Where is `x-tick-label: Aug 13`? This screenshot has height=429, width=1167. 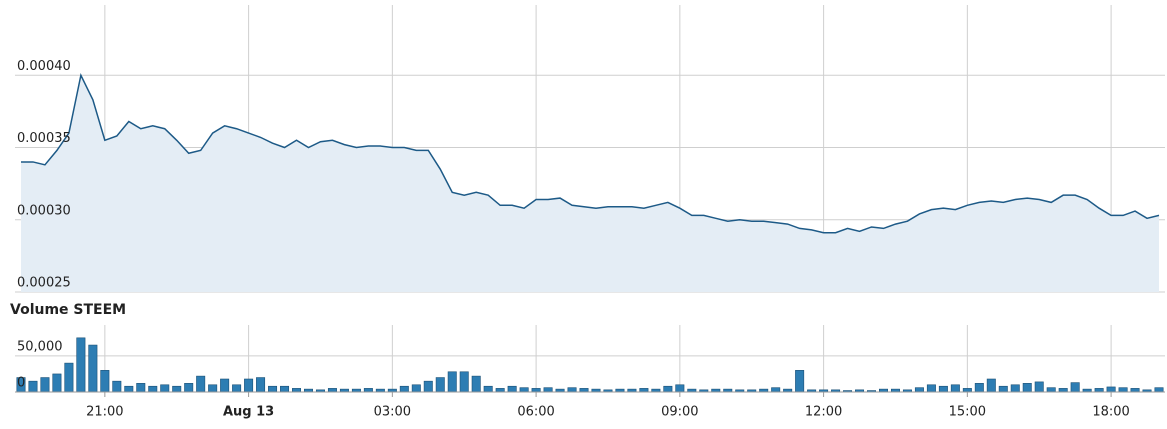
x-tick-label: Aug 13 is located at coordinates (248, 412).